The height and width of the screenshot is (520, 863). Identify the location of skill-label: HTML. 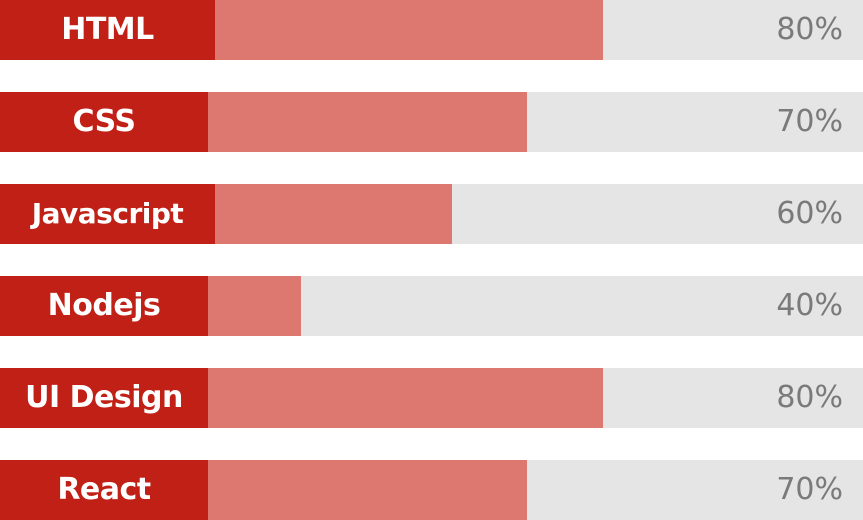
(107, 30).